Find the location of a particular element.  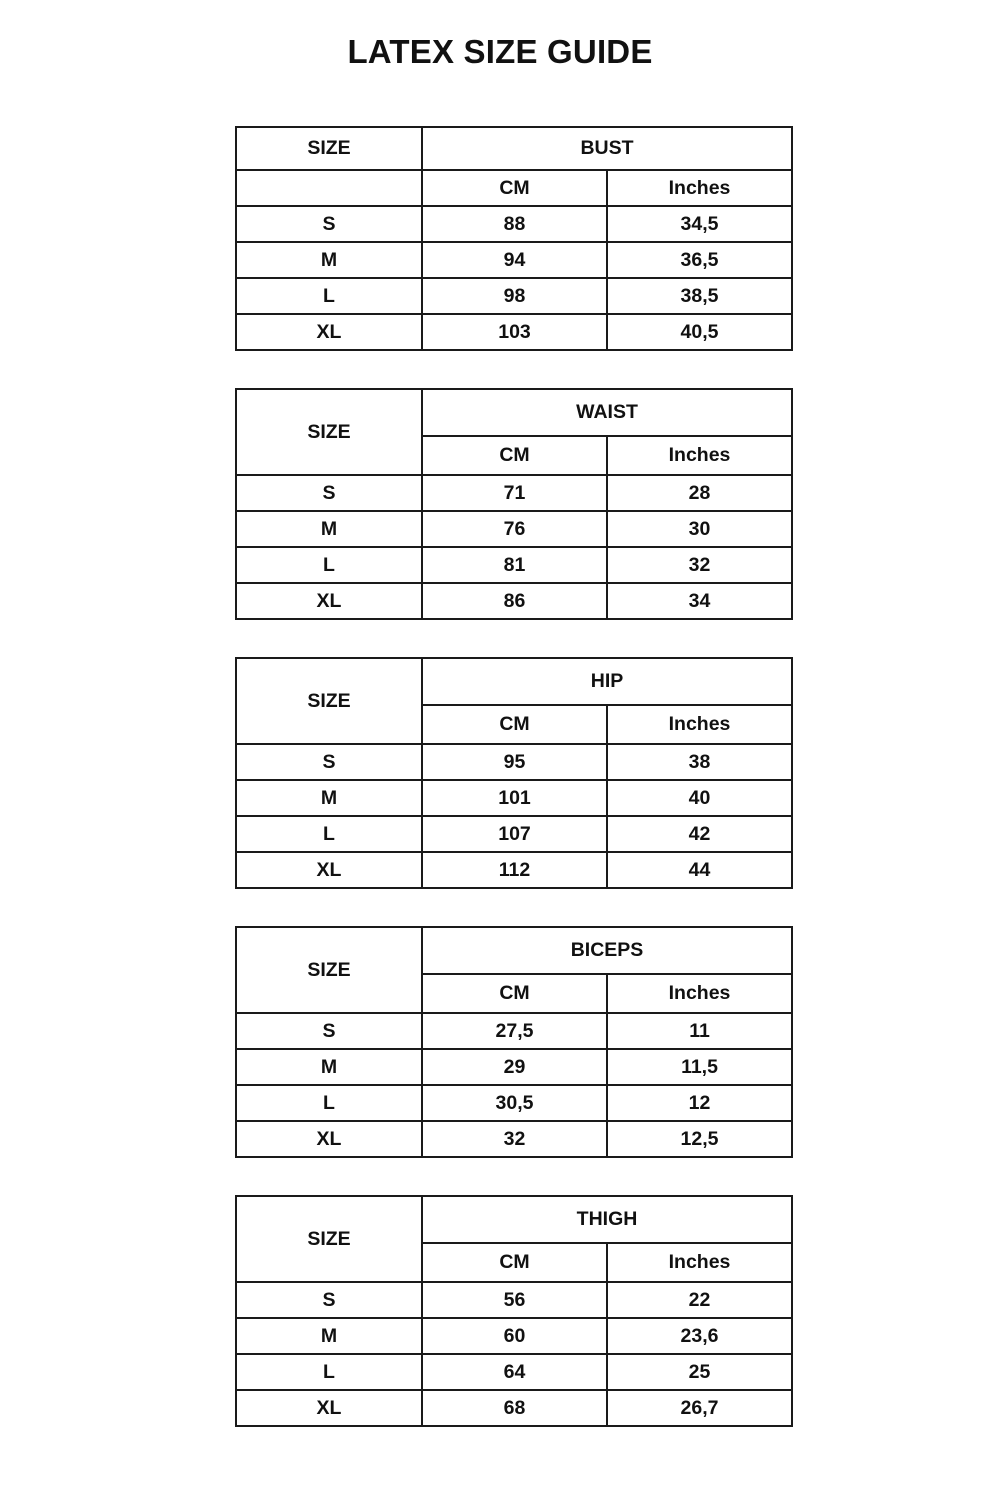

page-title: LATEX SIZE GUIDE is located at coordinates (500, 51).